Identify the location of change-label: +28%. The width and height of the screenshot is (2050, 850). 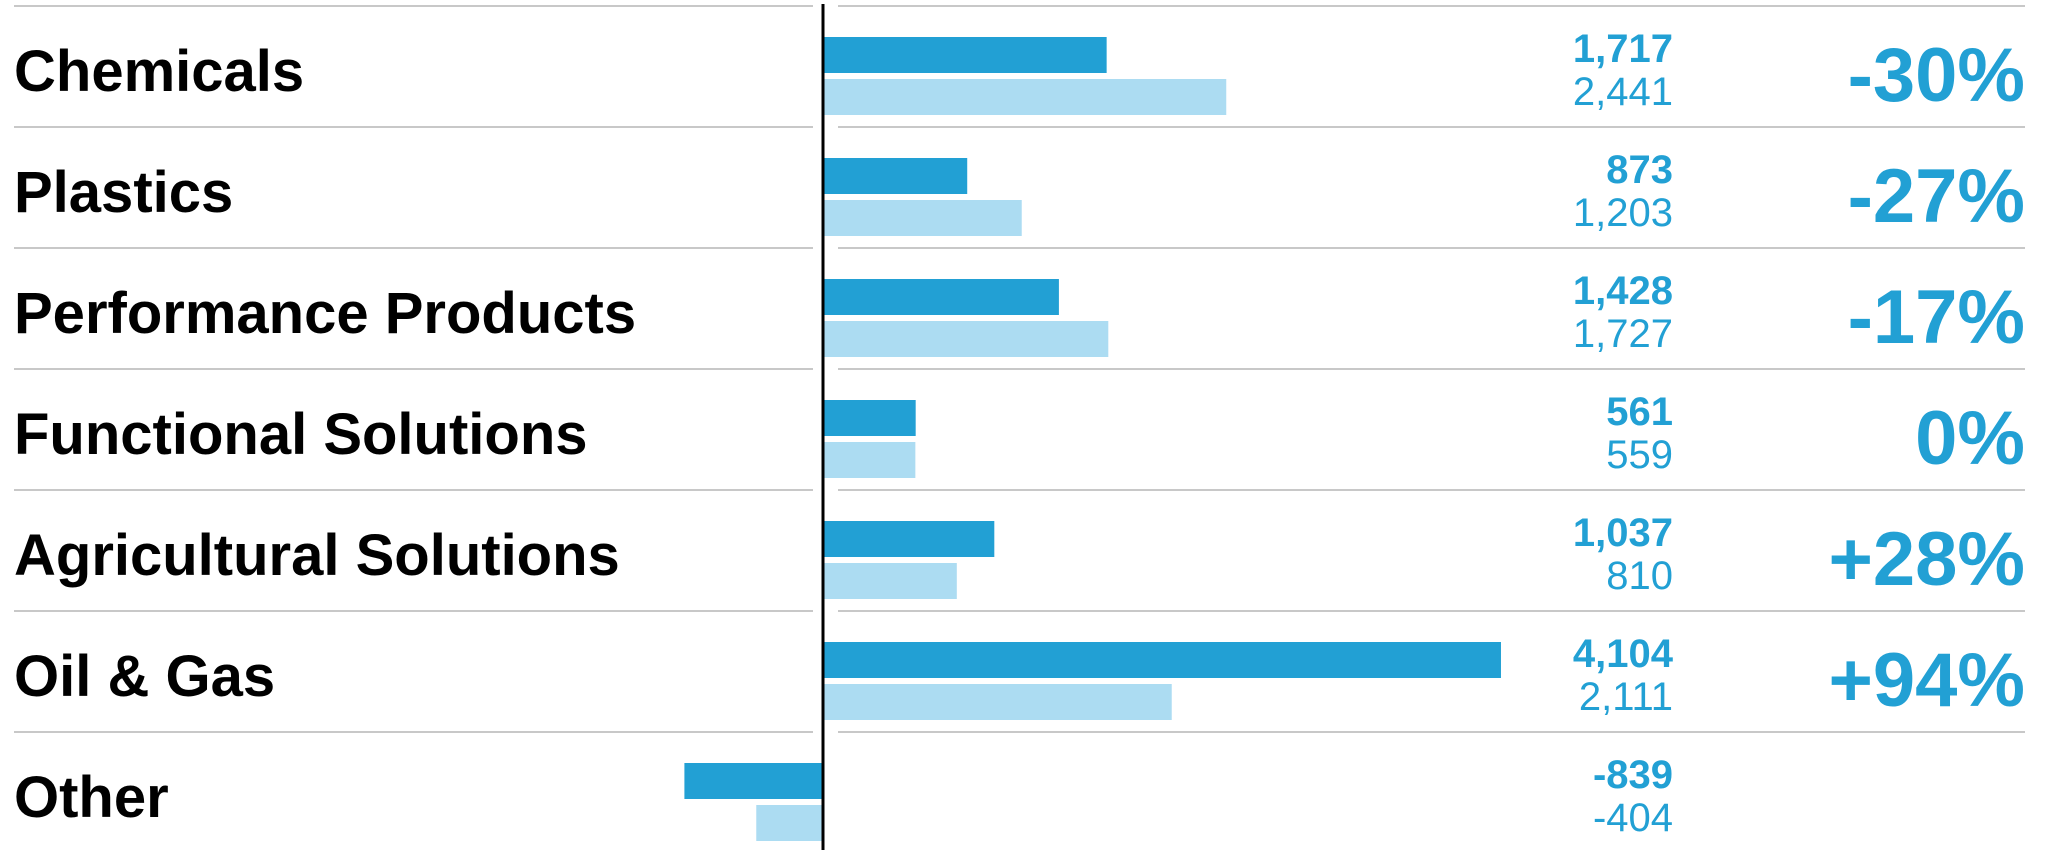
(1927, 559).